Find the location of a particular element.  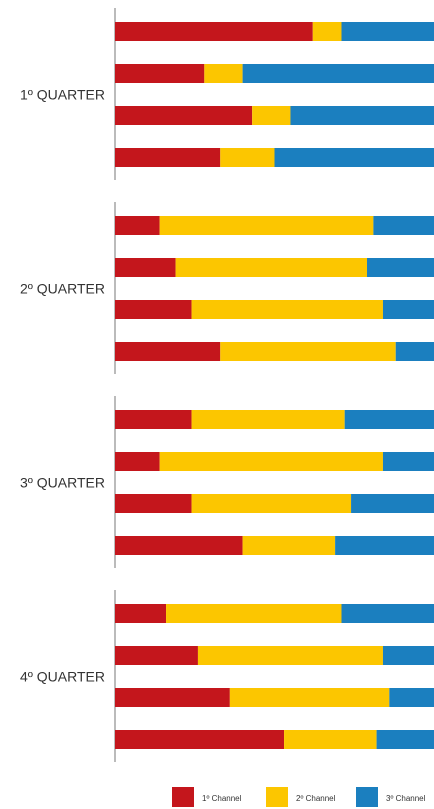

legend-label: 2º Channel is located at coordinates (316, 798).